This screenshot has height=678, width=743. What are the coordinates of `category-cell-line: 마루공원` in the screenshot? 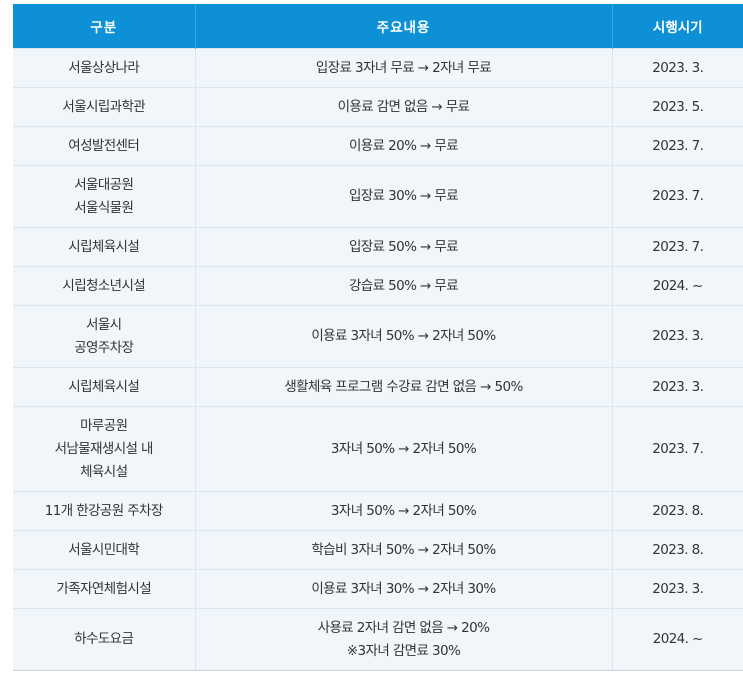 It's located at (104, 425).